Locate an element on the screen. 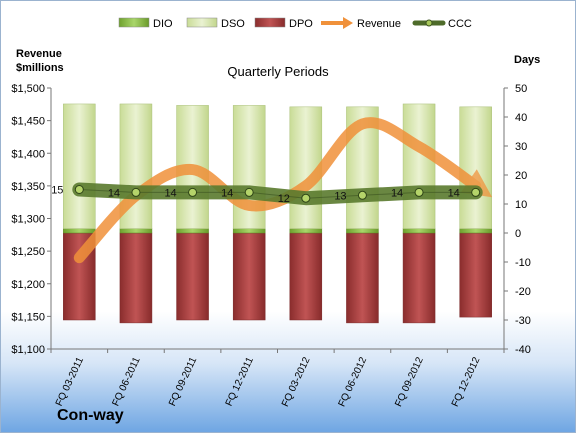  right-tick-label: 10 is located at coordinates (521, 205).